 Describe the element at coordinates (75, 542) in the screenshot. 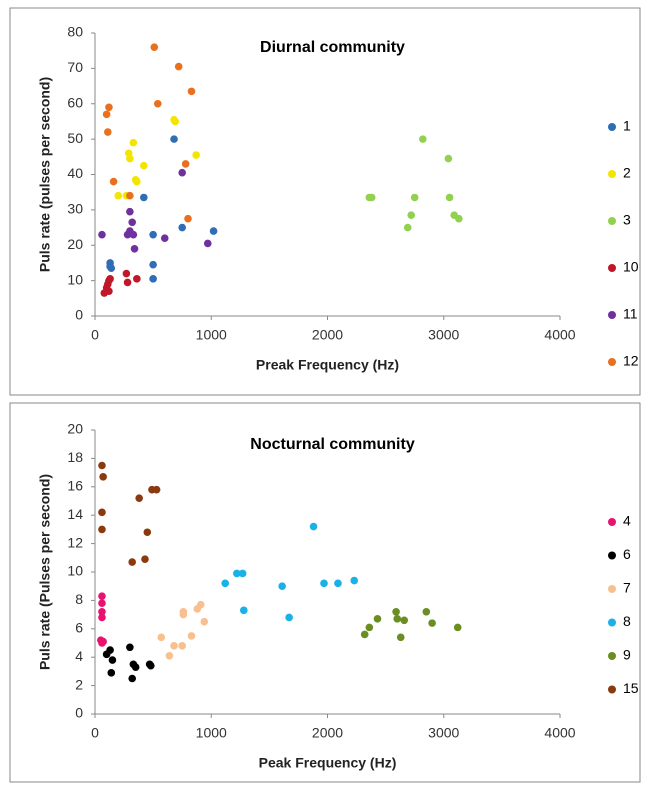

I see `y-tick-label: 12` at that location.